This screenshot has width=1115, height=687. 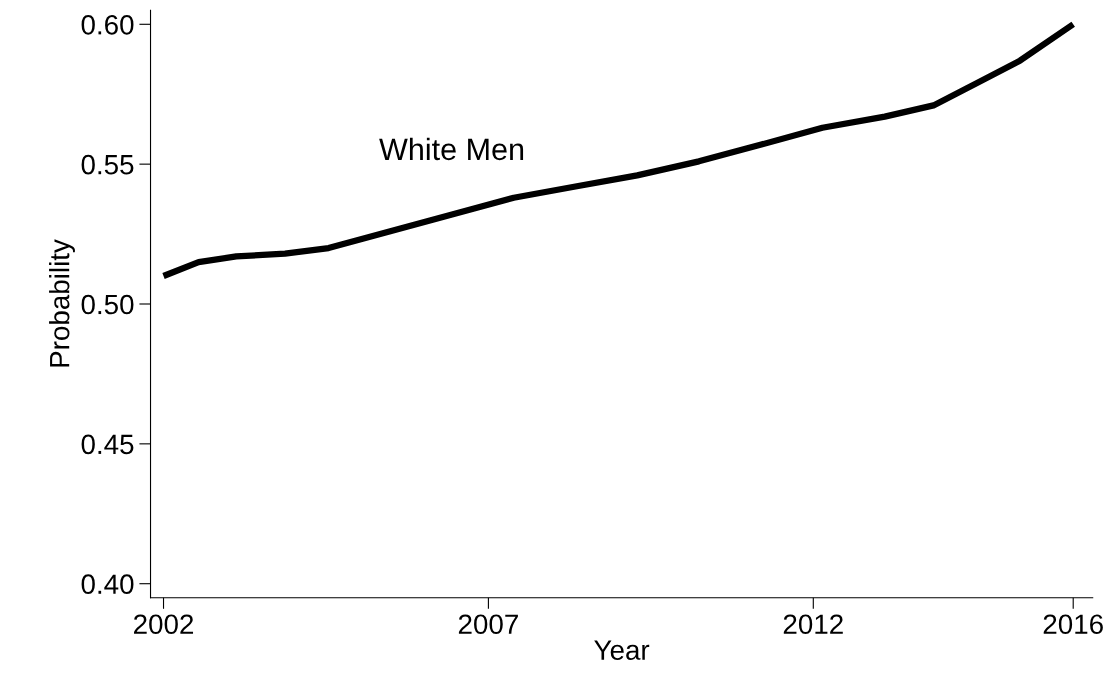 I want to click on y-tick-label: 0.50, so click(x=107, y=304).